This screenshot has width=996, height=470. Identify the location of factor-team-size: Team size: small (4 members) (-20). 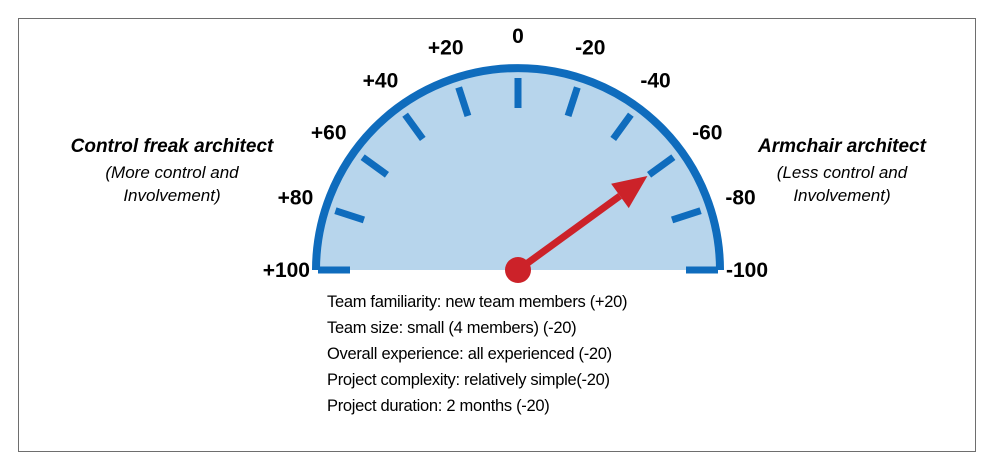
(452, 328).